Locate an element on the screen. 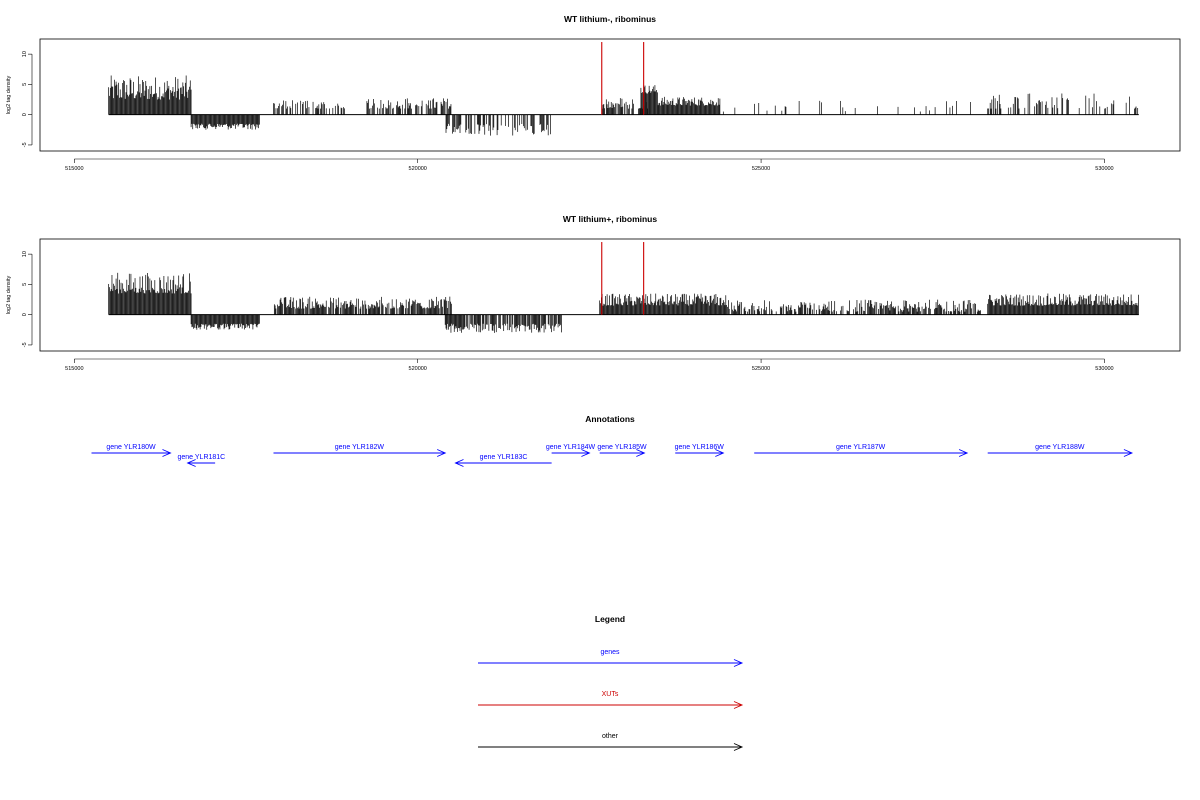  panel-title: WT lithium+, ribominus is located at coordinates (610, 219).